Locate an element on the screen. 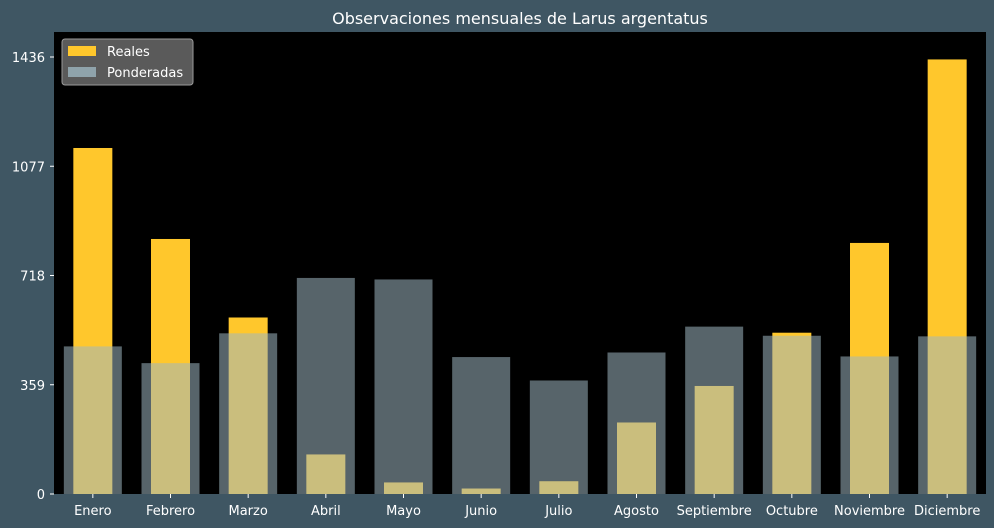 The width and height of the screenshot is (994, 528). bar-ponderadas-mayo is located at coordinates (403, 386).